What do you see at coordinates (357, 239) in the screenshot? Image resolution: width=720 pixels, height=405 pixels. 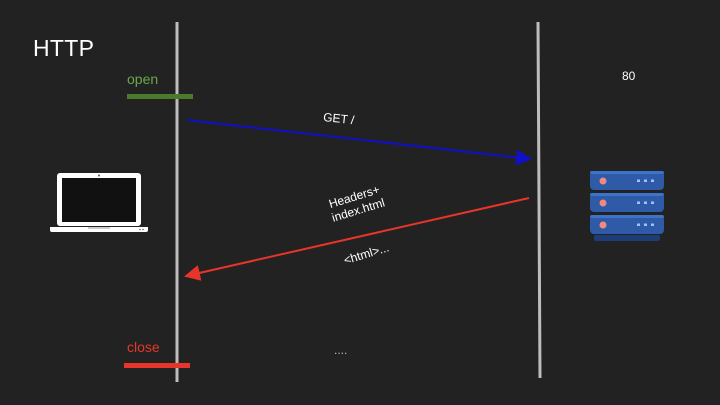 I see `response-arrow` at bounding box center [357, 239].